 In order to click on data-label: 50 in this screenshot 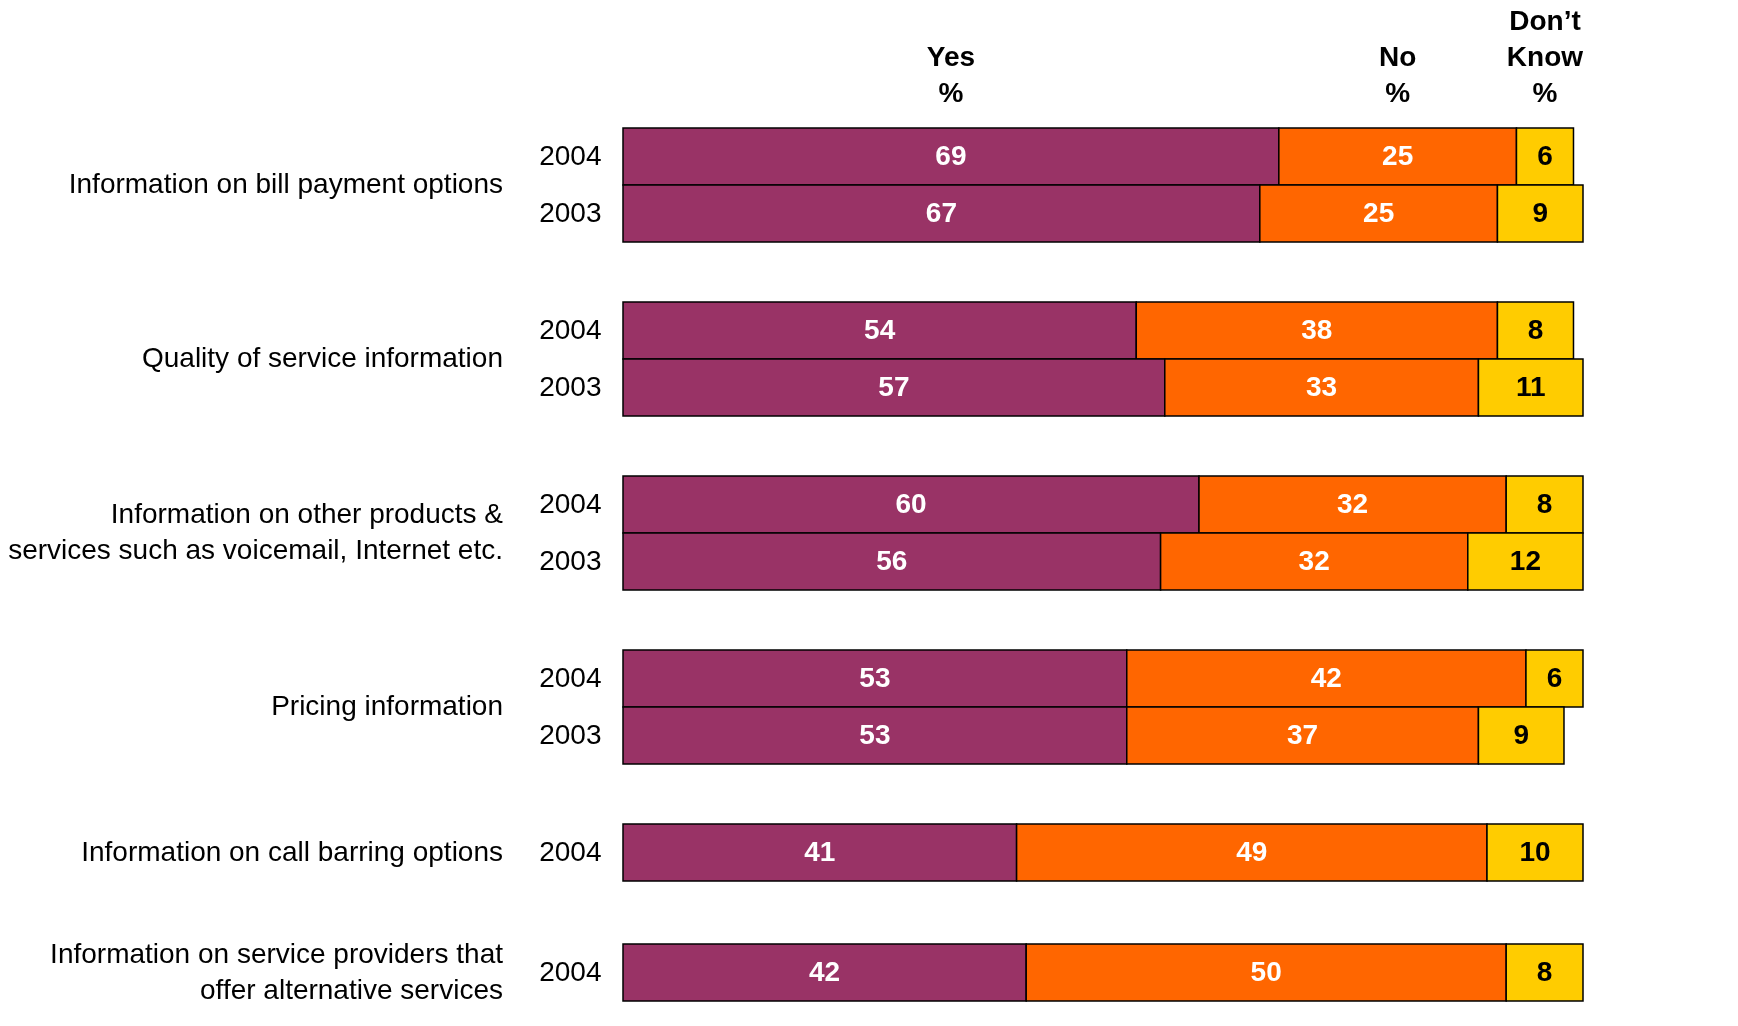, I will do `click(1266, 971)`.